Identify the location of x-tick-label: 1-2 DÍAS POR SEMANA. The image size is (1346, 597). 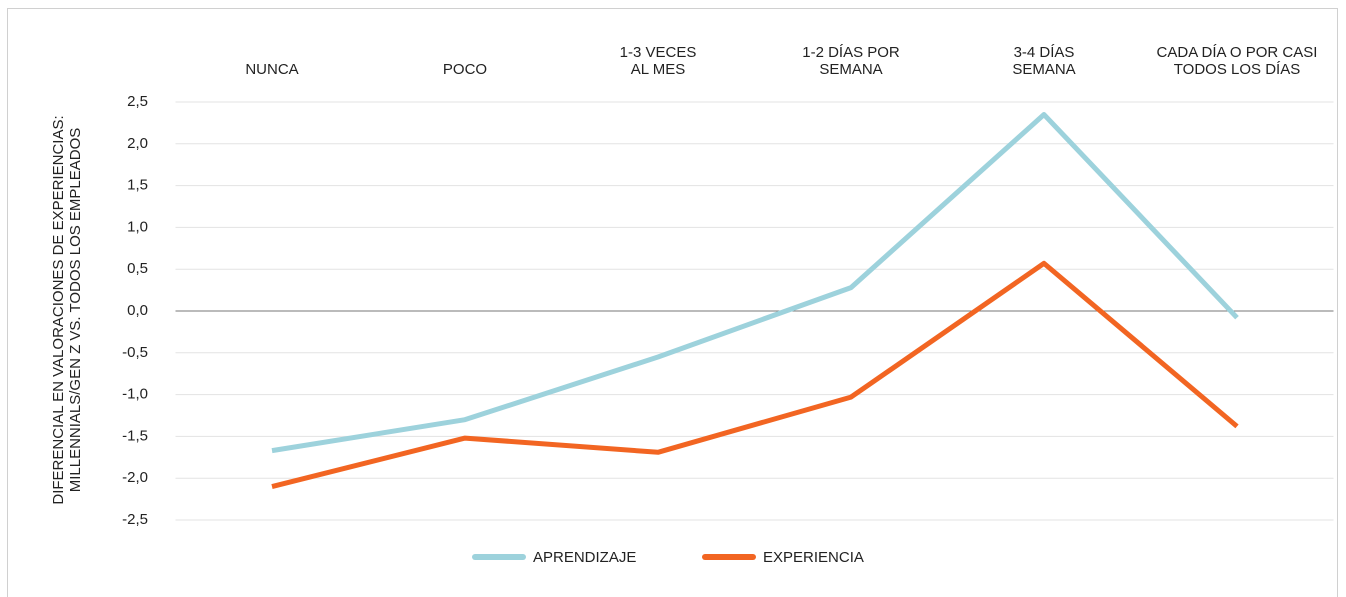
(851, 61).